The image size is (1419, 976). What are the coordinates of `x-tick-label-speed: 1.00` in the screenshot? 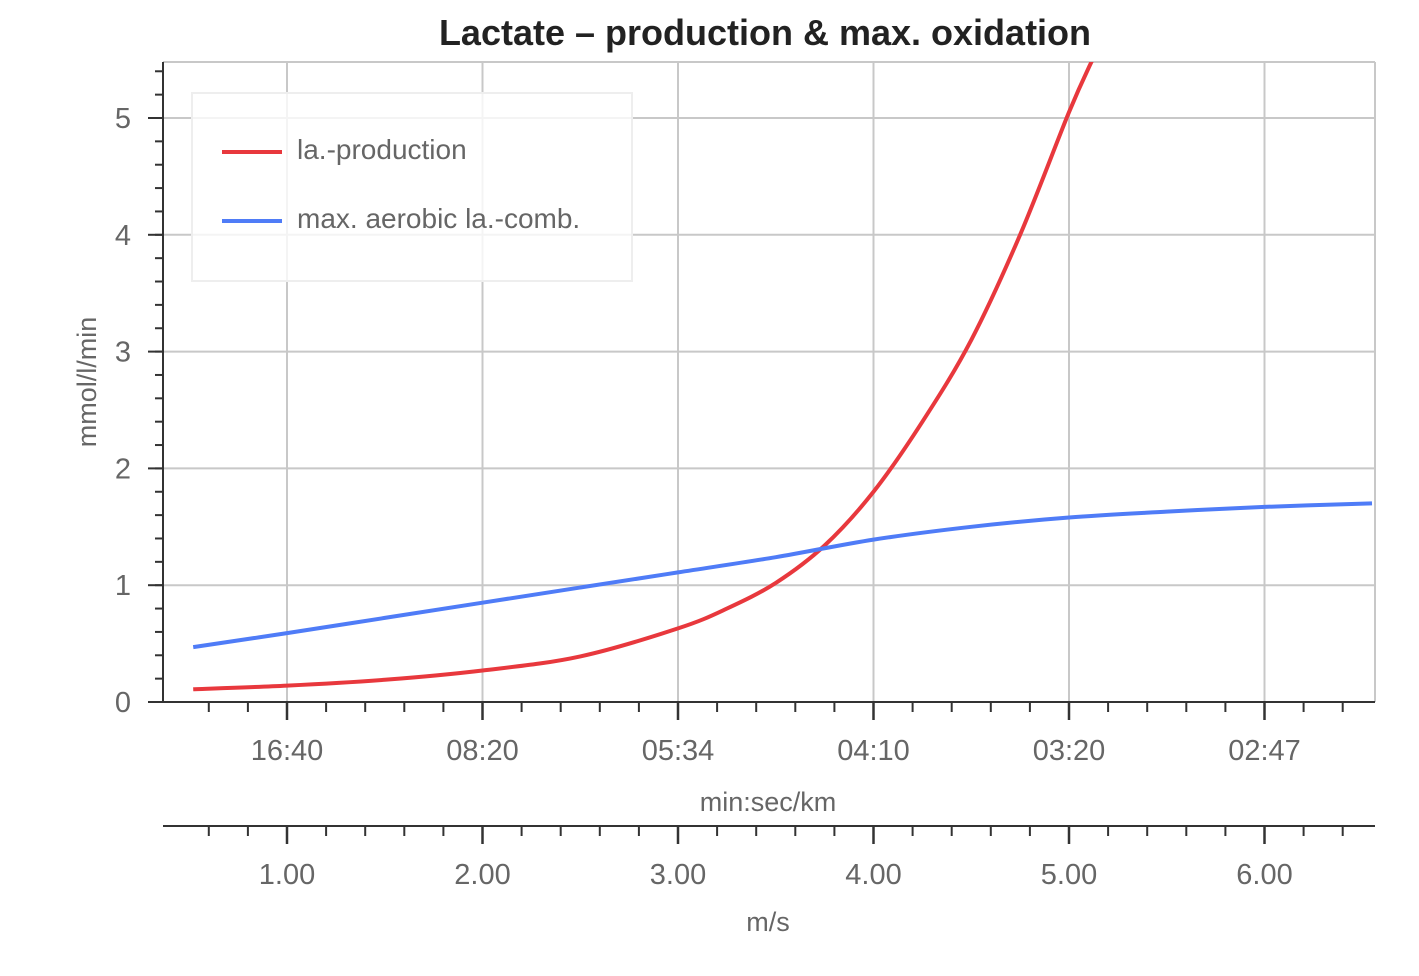 It's located at (287, 875).